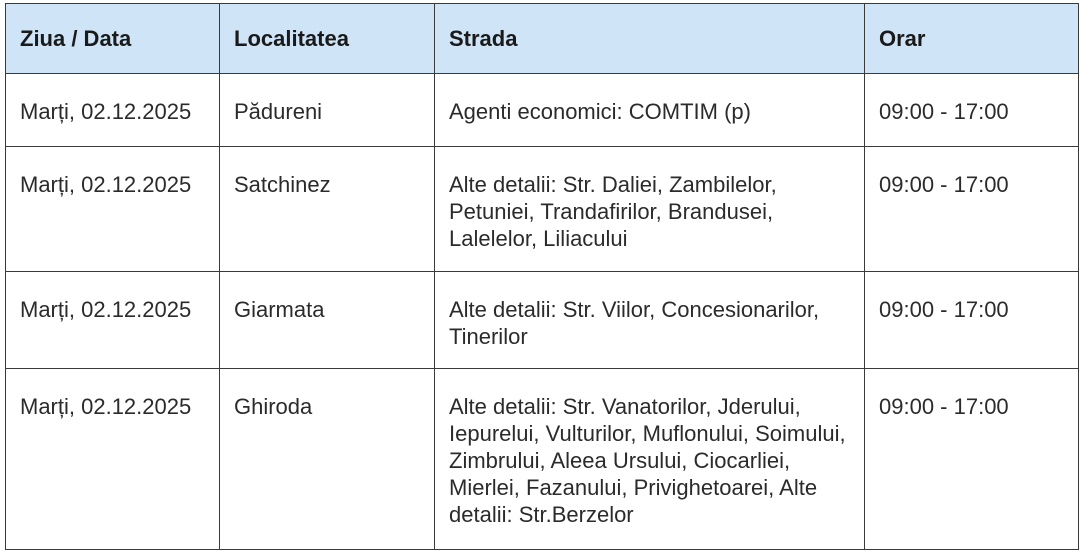  I want to click on cell-text: Tinerilor, so click(488, 336).